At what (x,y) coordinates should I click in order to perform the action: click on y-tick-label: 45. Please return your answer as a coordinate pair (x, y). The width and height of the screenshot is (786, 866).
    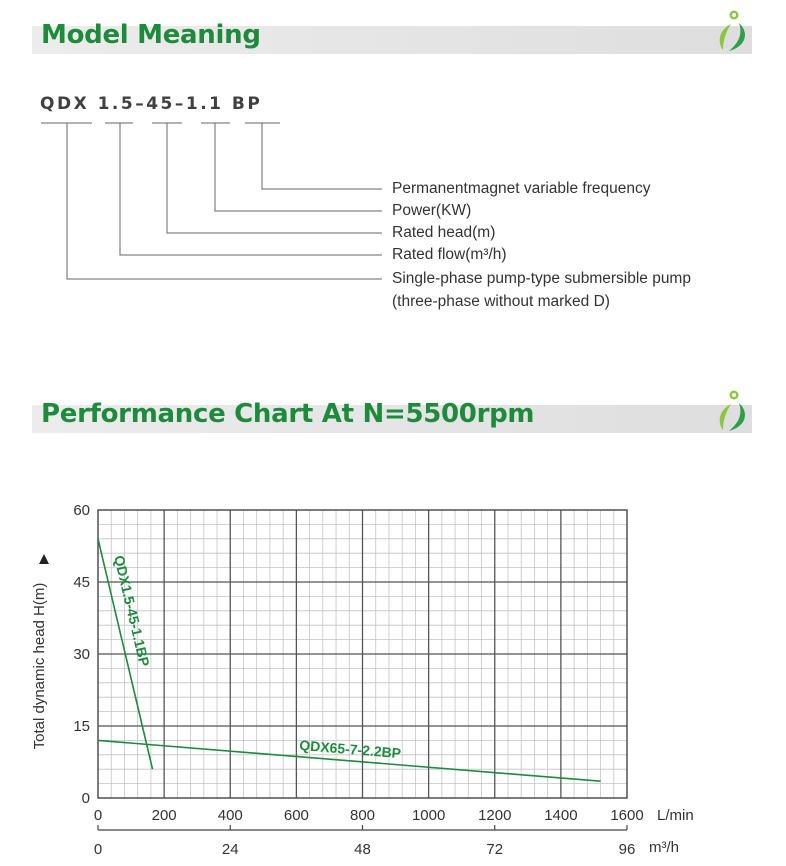
    Looking at the image, I should click on (81, 582).